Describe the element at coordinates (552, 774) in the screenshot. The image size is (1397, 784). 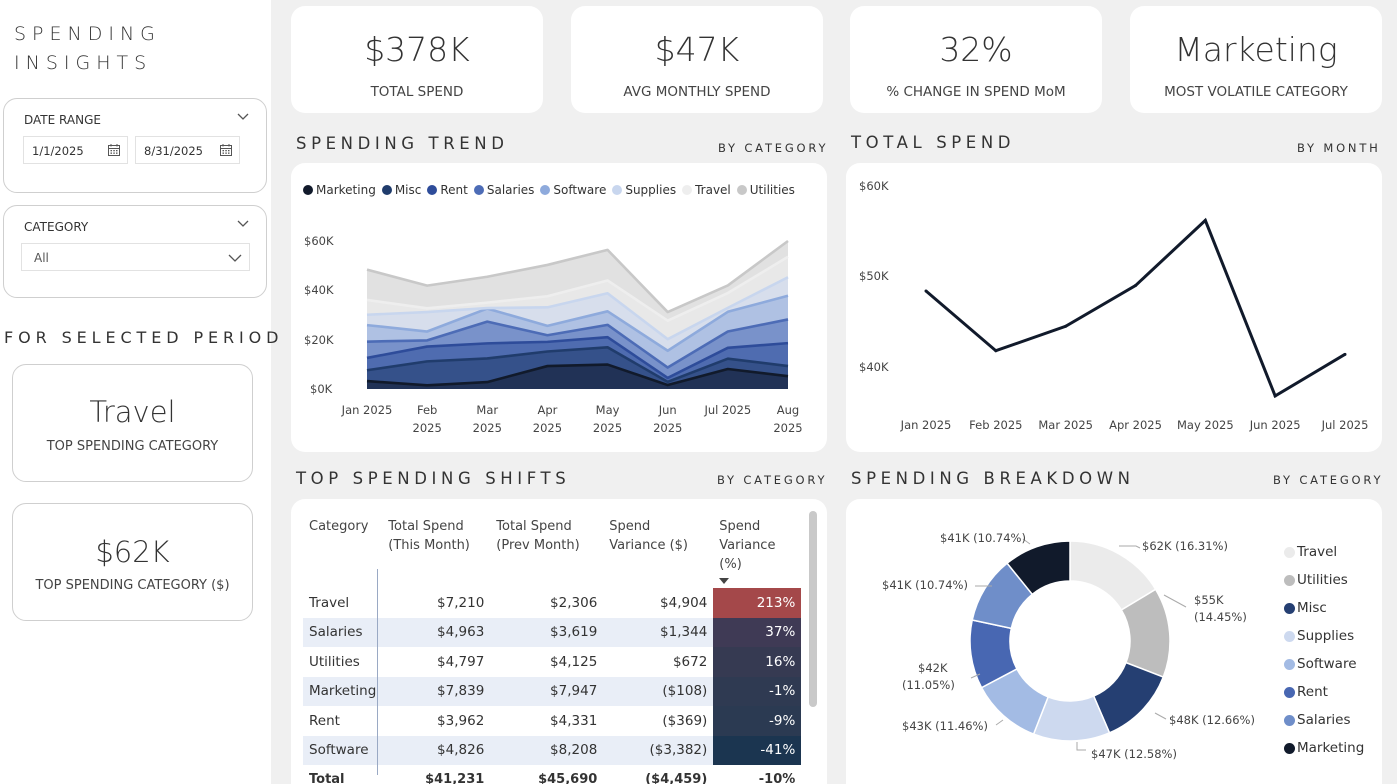
I see `table-total-row: Total $41,231 $45,690 ($4,459) -10%` at that location.